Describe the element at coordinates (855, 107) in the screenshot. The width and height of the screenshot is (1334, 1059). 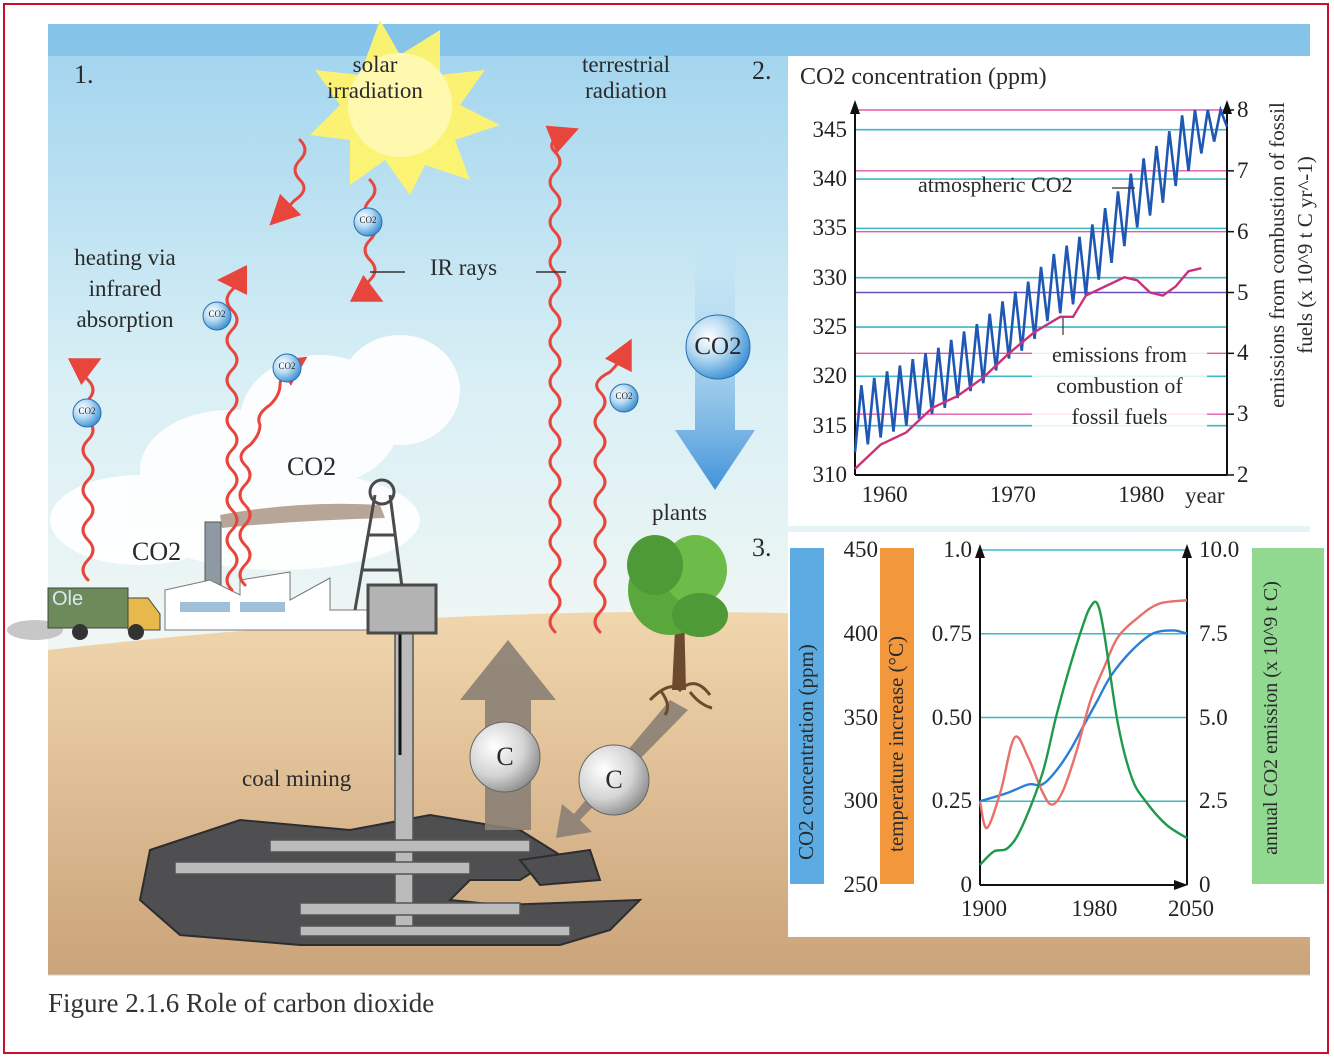
I see `panel-2-y-arrow` at that location.